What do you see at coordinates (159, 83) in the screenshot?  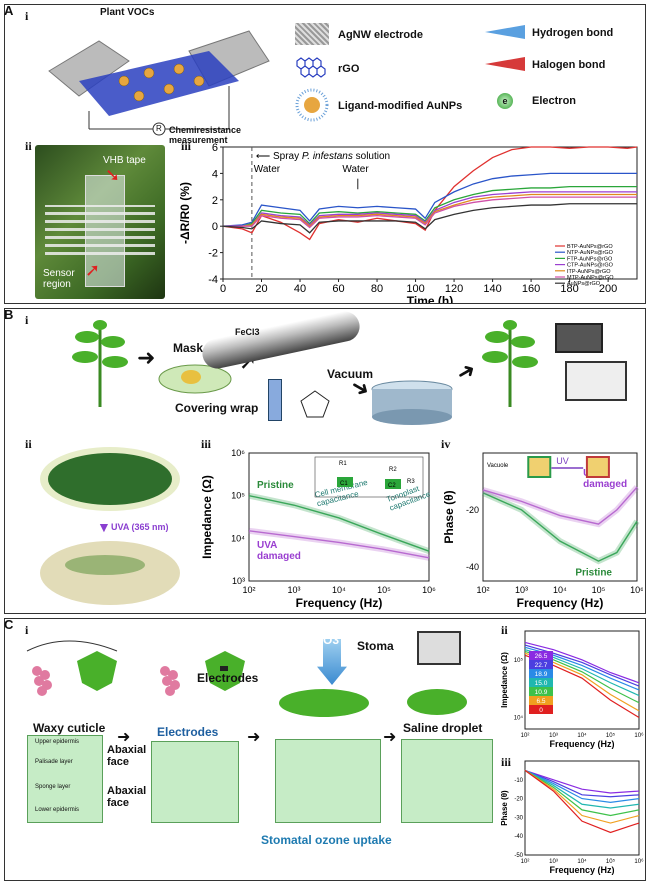 I see `sensor-schematic` at bounding box center [159, 83].